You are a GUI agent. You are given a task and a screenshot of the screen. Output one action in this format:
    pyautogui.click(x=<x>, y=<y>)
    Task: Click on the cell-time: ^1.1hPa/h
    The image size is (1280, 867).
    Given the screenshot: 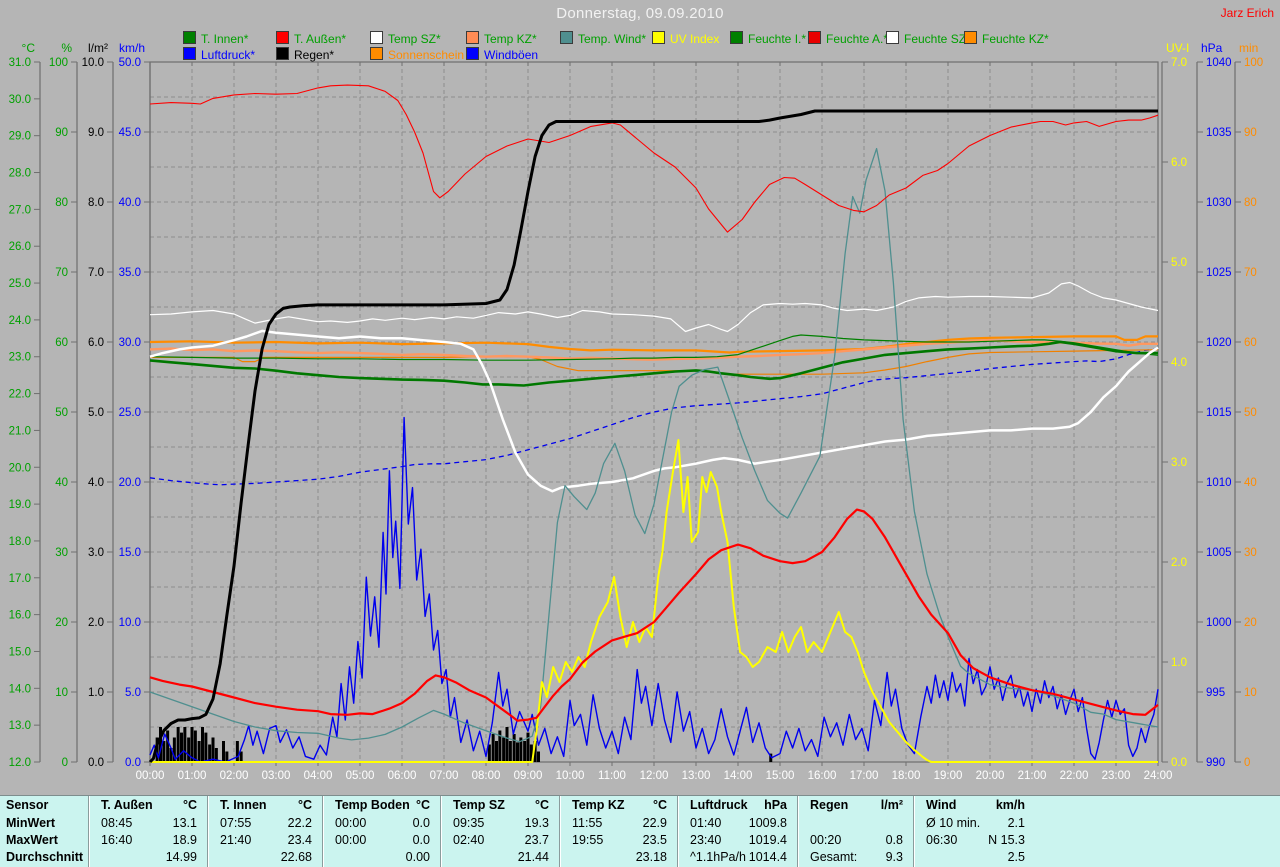 What is the action you would take?
    pyautogui.click(x=718, y=857)
    